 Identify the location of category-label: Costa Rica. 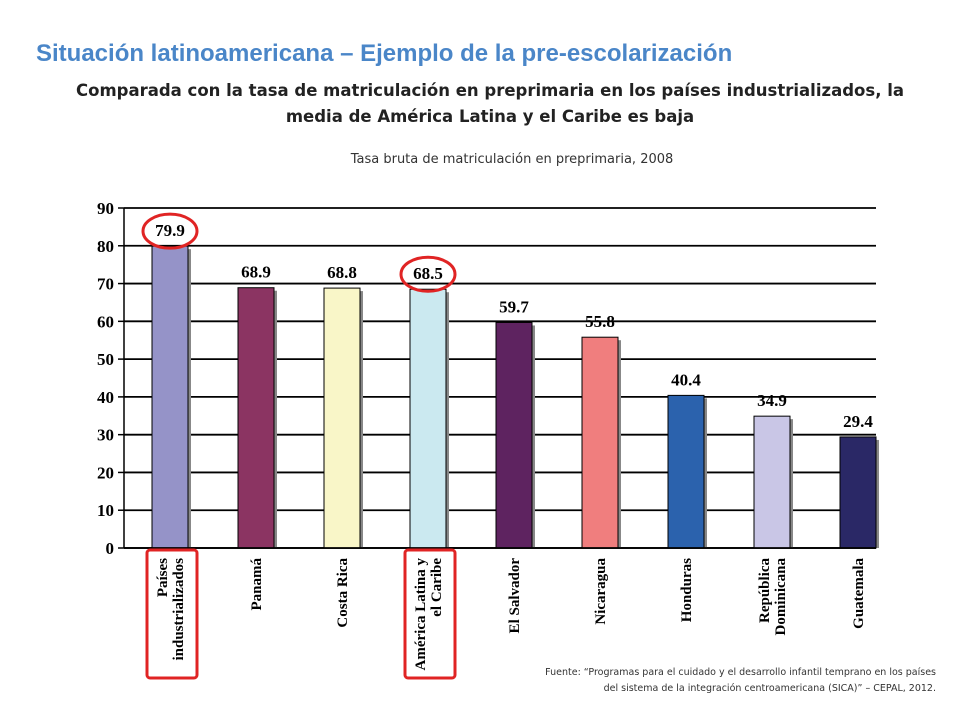
(343, 593).